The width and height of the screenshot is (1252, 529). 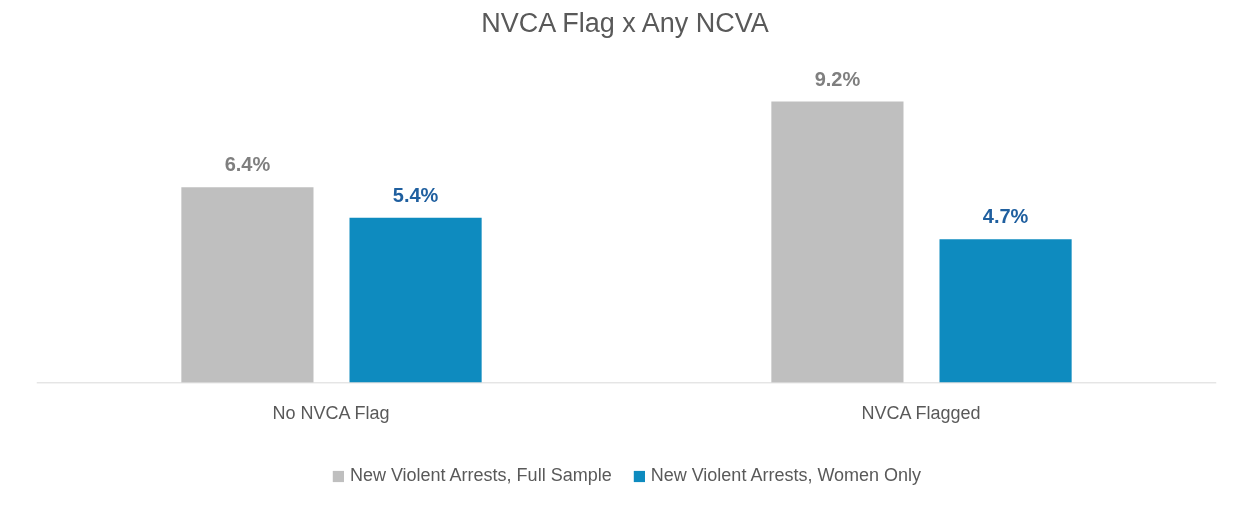 I want to click on legend-label: New Violent Arrests, Full Sample, so click(x=480, y=475).